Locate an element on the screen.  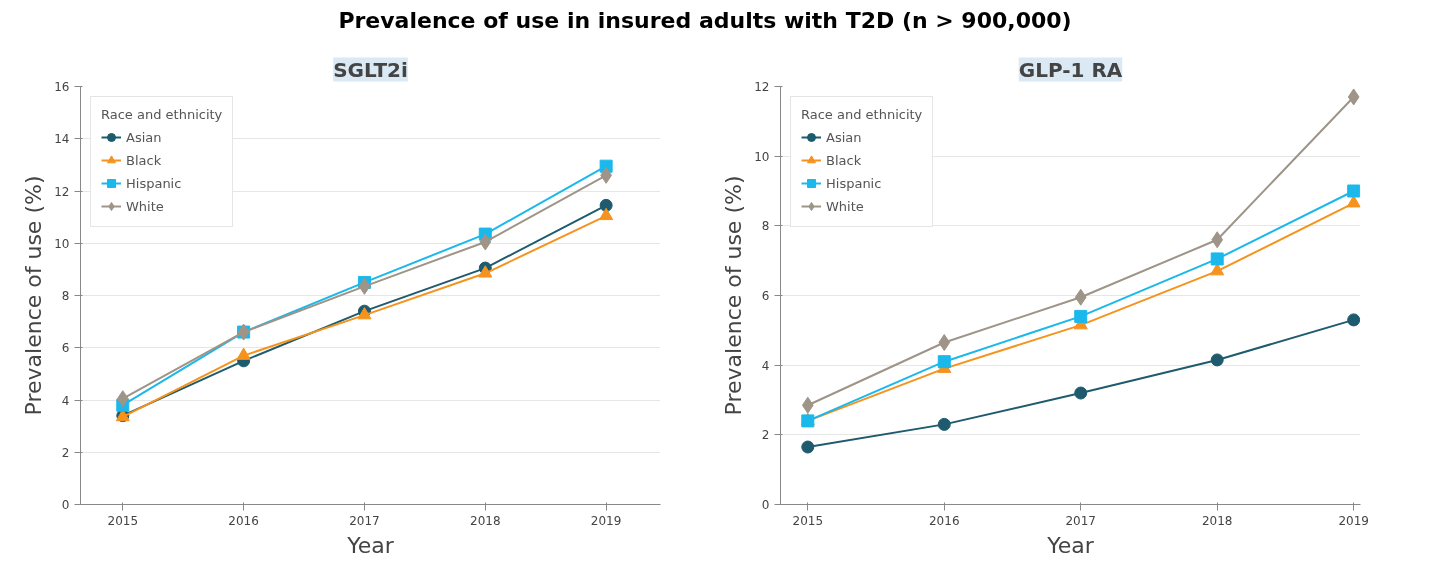
y-tick-label: 14 is located at coordinates (62, 139).